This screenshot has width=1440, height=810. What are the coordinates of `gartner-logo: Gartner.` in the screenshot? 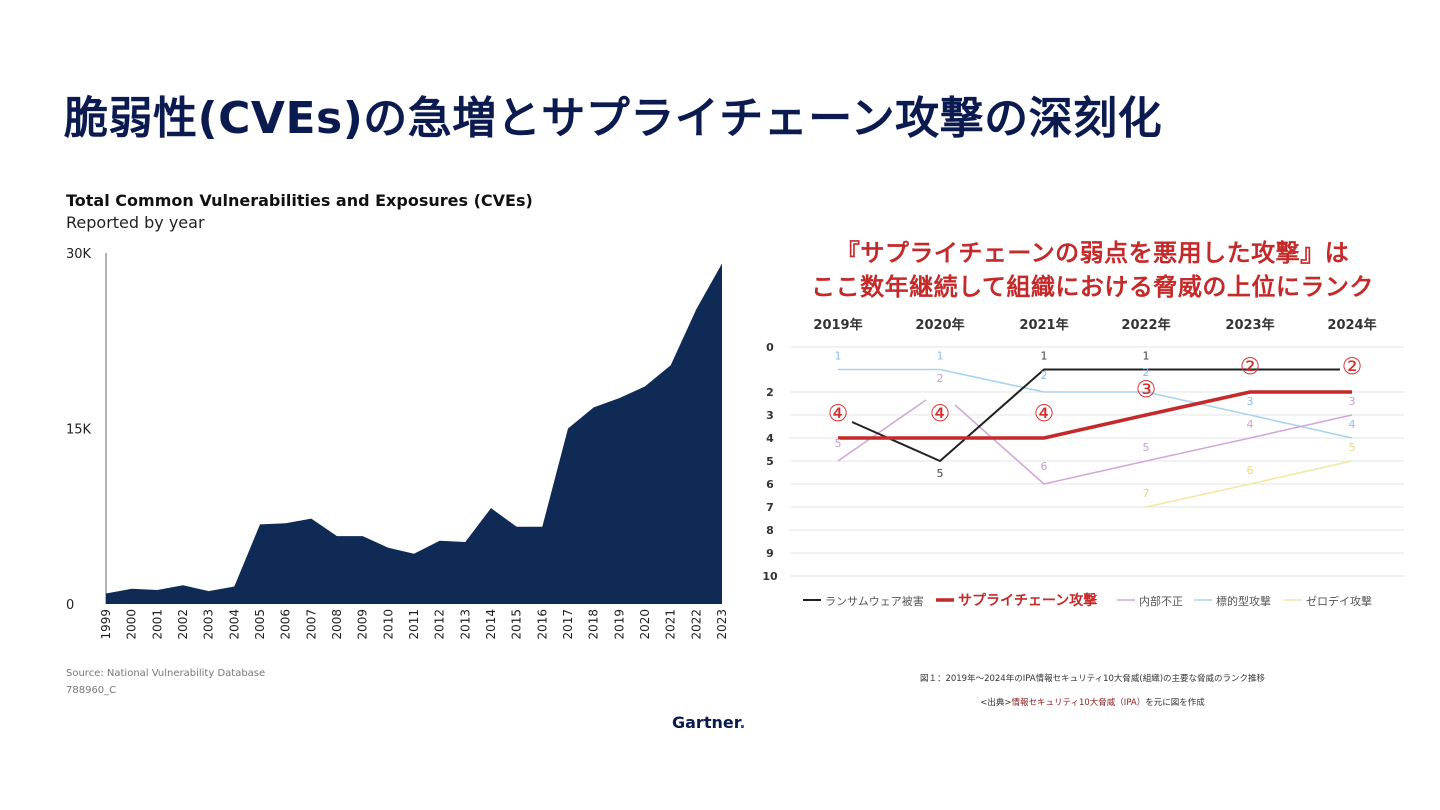 It's located at (708, 722).